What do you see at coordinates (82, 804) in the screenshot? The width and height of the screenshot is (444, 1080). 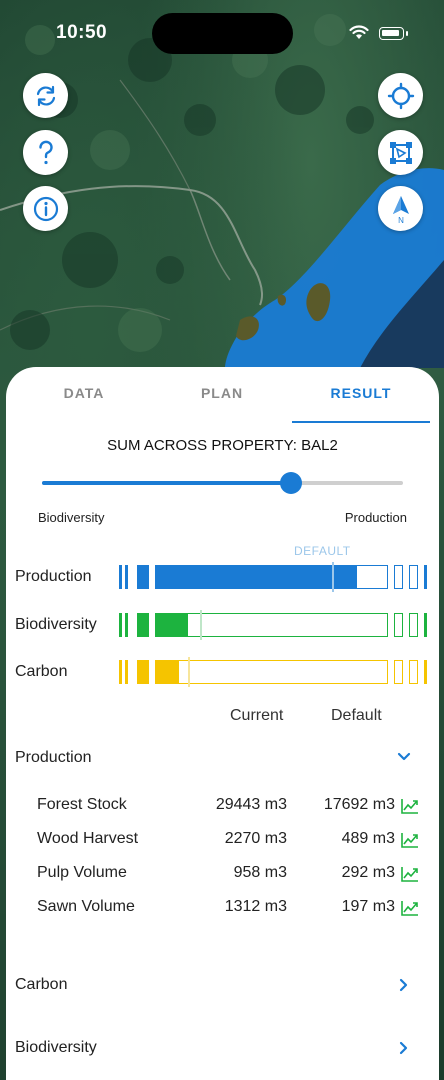 I see `metric-name: Forest Stock` at bounding box center [82, 804].